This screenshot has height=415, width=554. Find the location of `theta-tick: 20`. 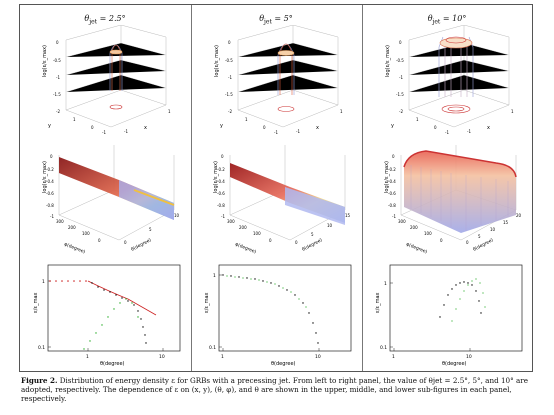

theta-tick: 20 is located at coordinates (519, 215).